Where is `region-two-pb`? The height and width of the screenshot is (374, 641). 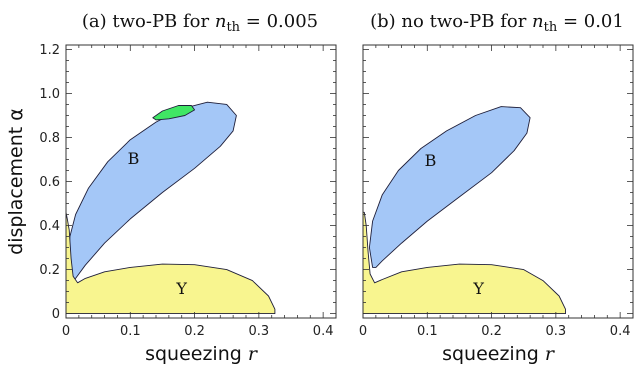 region-two-pb is located at coordinates (174, 113).